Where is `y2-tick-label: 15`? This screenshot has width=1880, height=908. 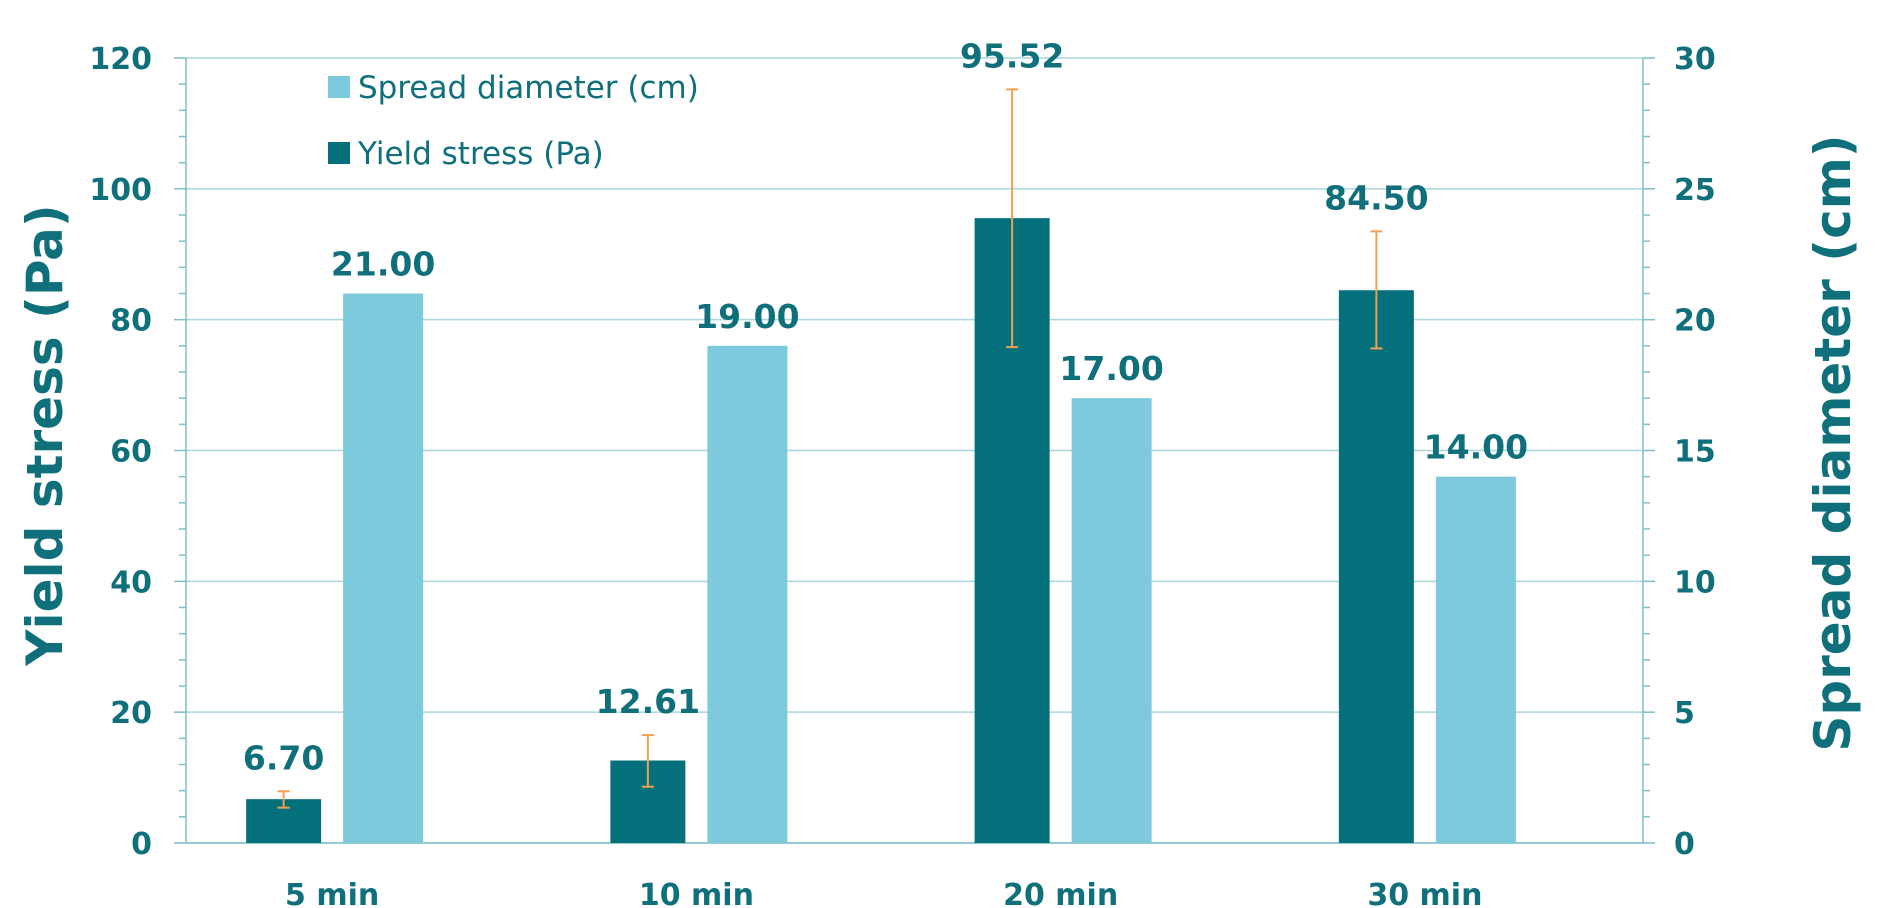 y2-tick-label: 15 is located at coordinates (1695, 452).